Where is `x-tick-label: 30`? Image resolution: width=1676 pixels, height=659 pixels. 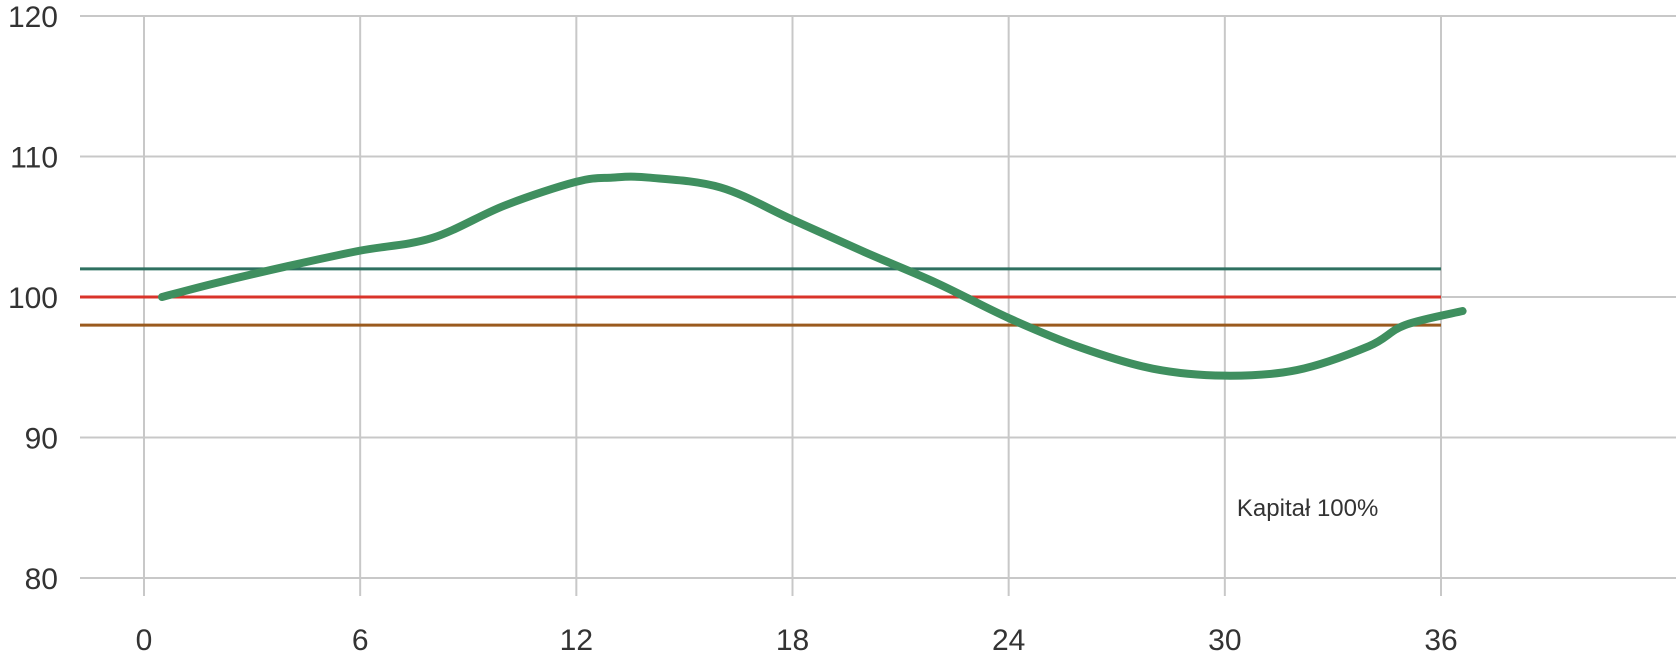
x-tick-label: 30 is located at coordinates (1224, 640).